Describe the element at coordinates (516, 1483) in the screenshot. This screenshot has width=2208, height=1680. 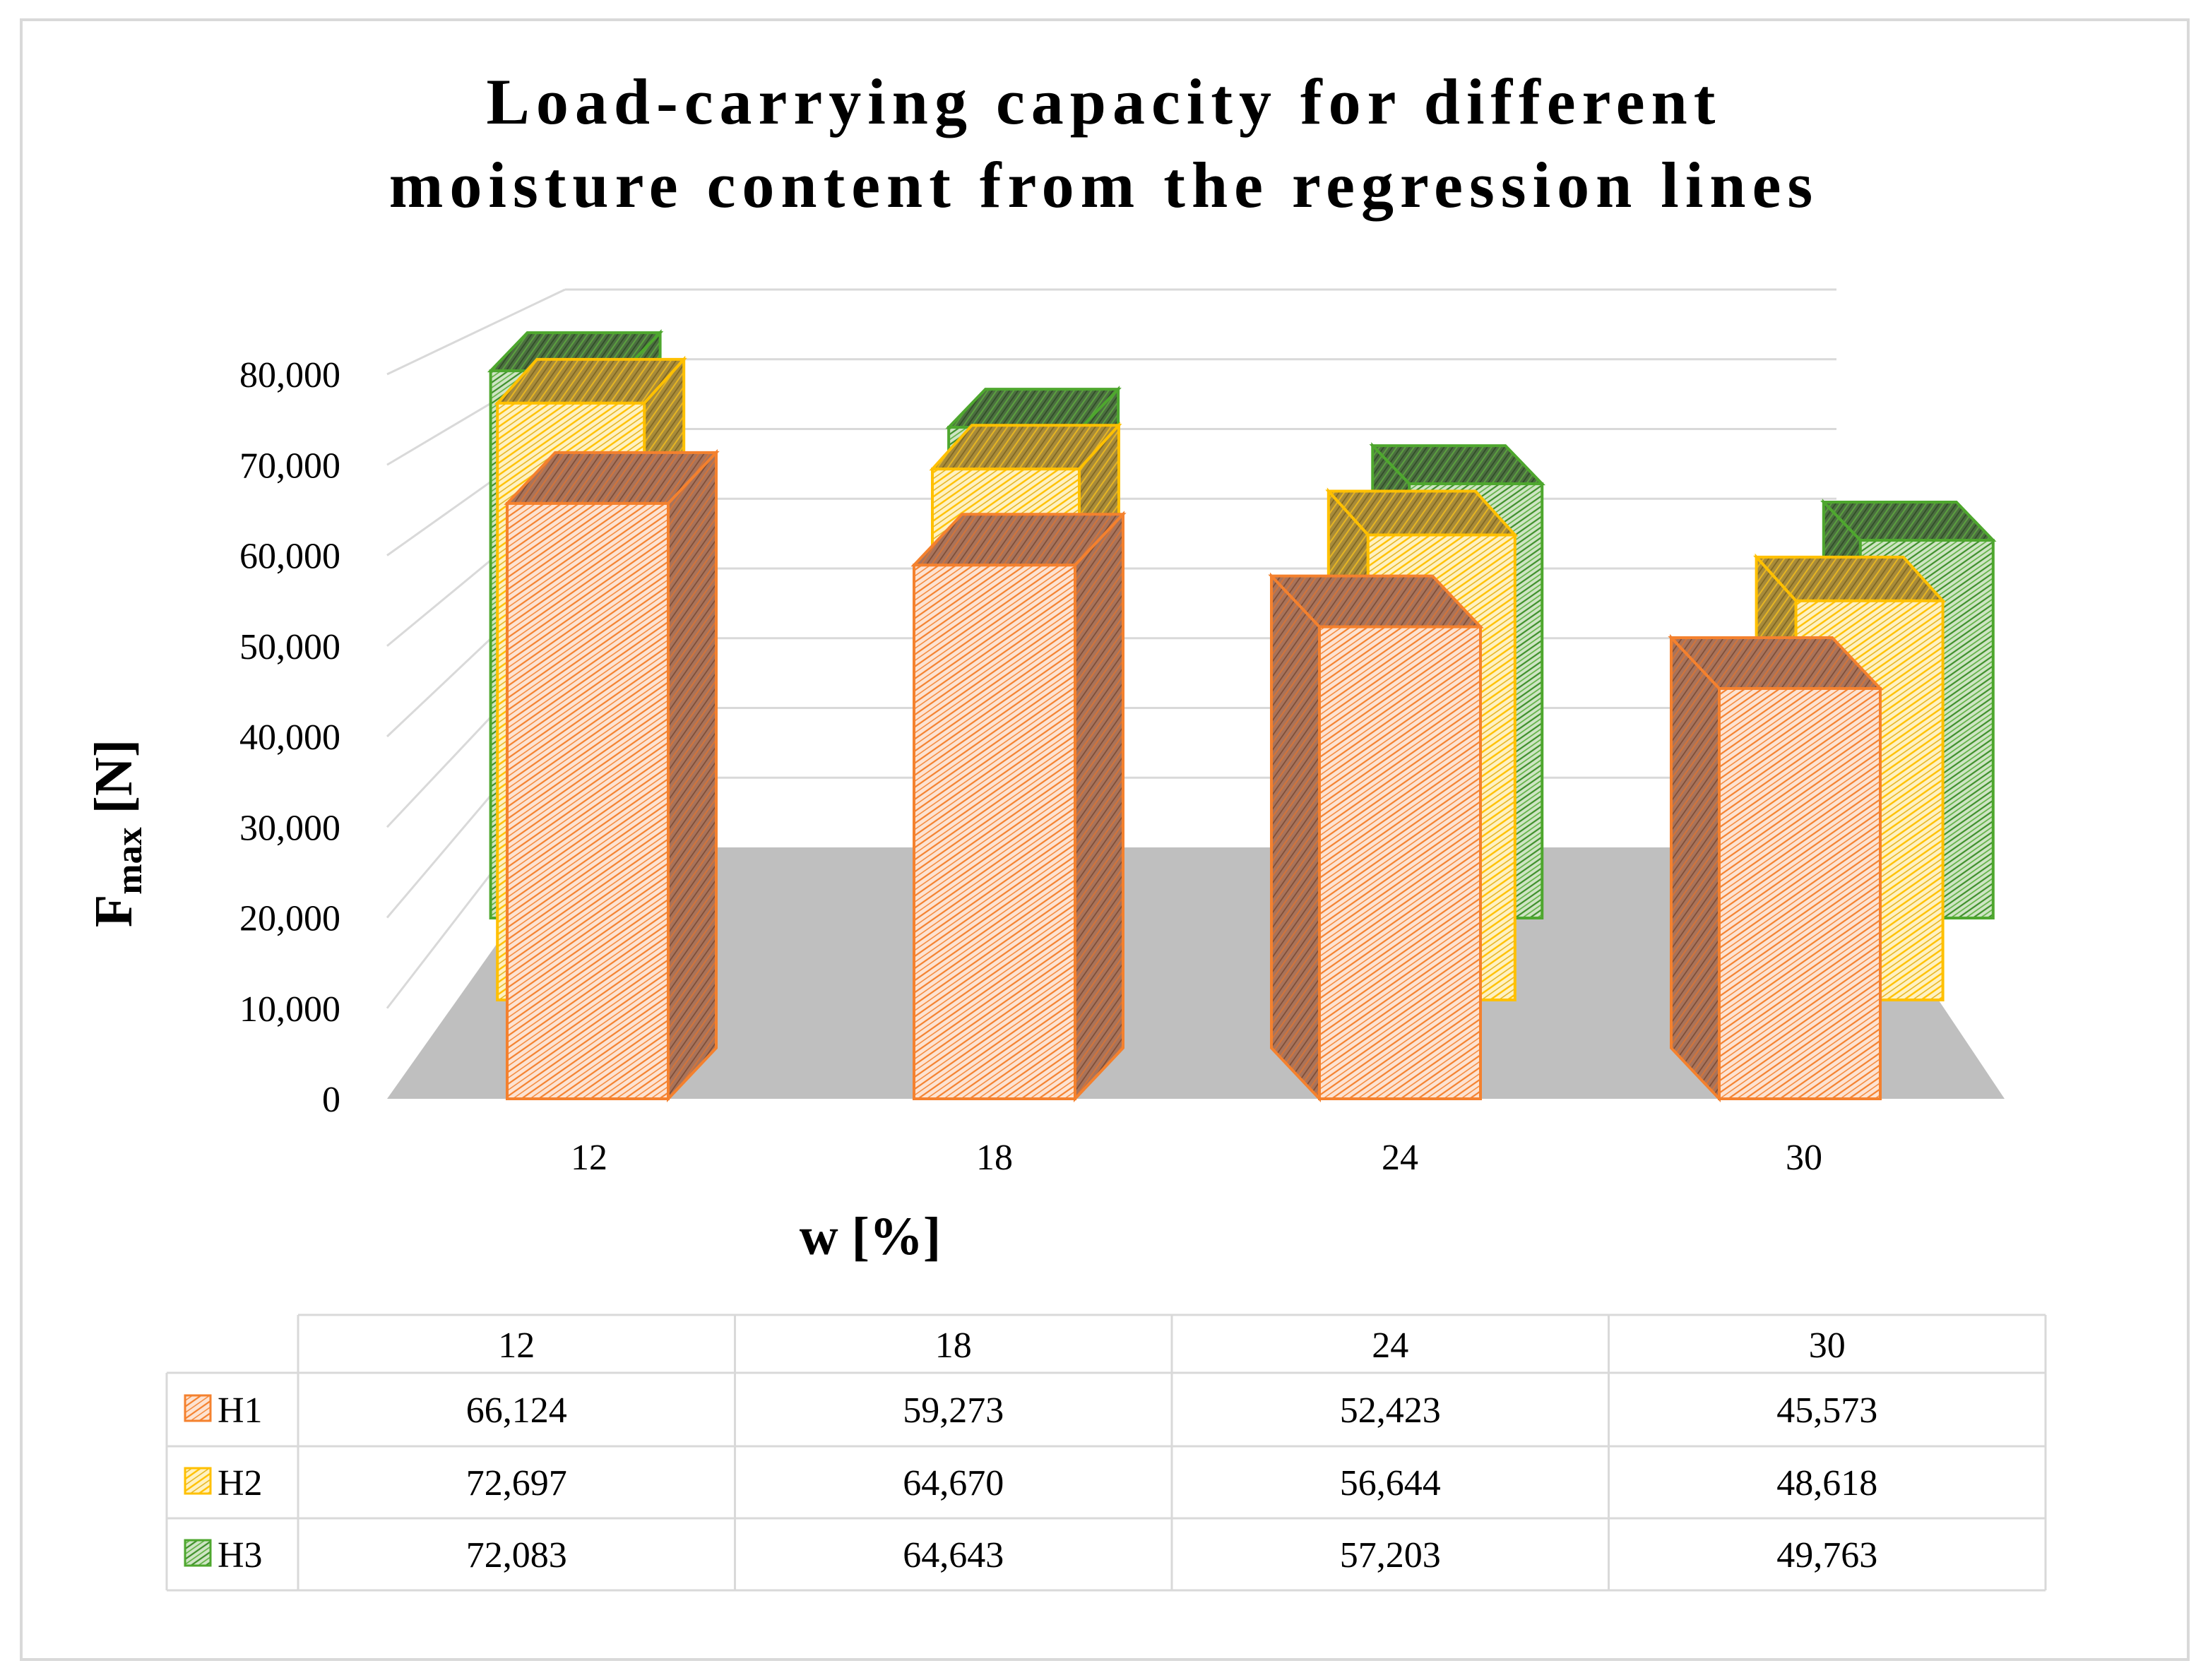
I see `table-value-cell: 72,697` at that location.